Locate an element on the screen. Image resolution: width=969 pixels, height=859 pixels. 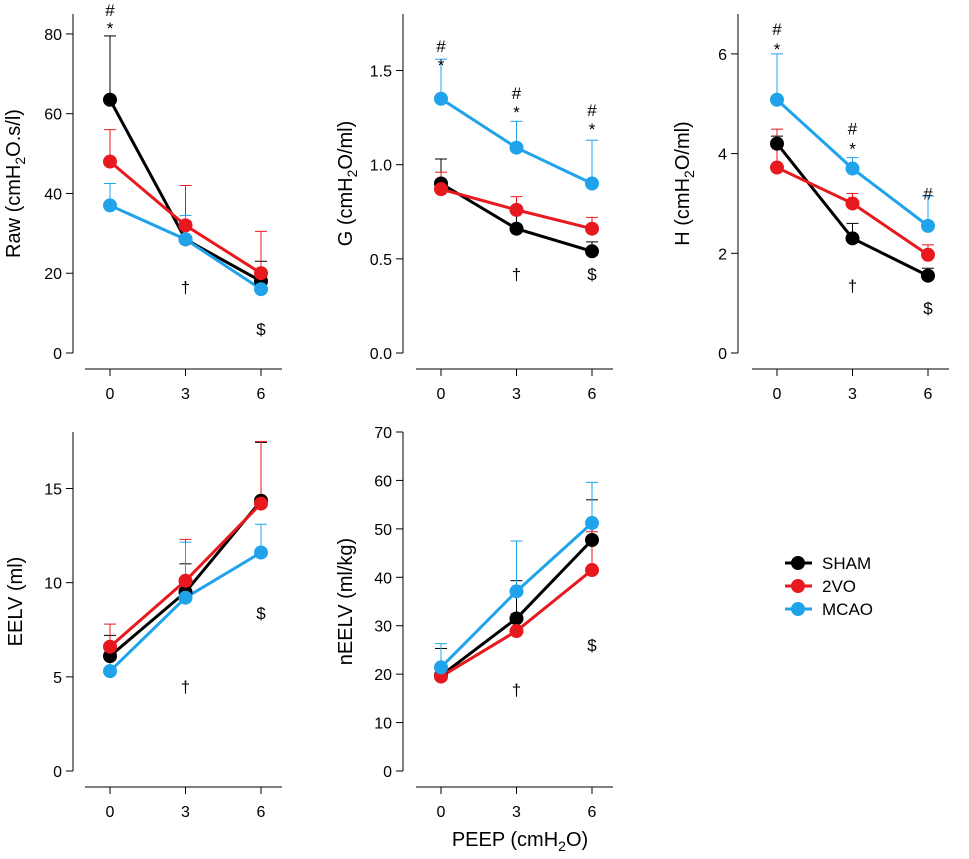
chart-panel-eelv: 0 5 10 15 0 3 6 EELV (ml) † $ is located at coordinates (143, 626).